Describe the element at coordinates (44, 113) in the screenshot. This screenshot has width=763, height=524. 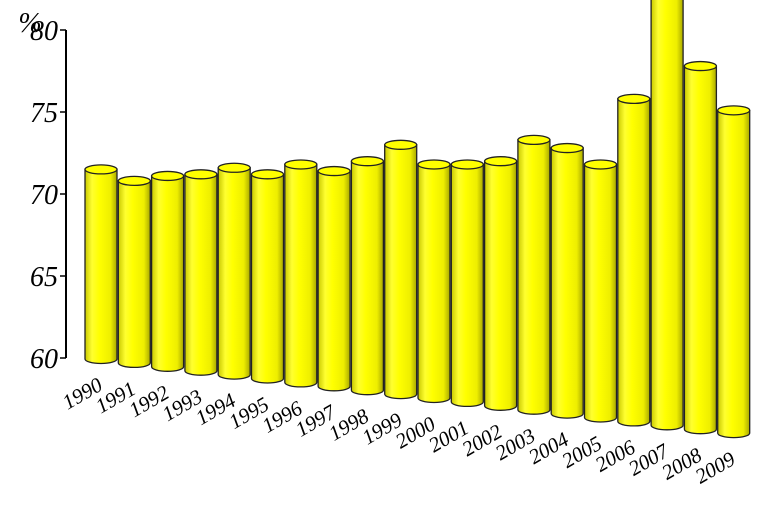
I see `y-tick-label: 75` at that location.